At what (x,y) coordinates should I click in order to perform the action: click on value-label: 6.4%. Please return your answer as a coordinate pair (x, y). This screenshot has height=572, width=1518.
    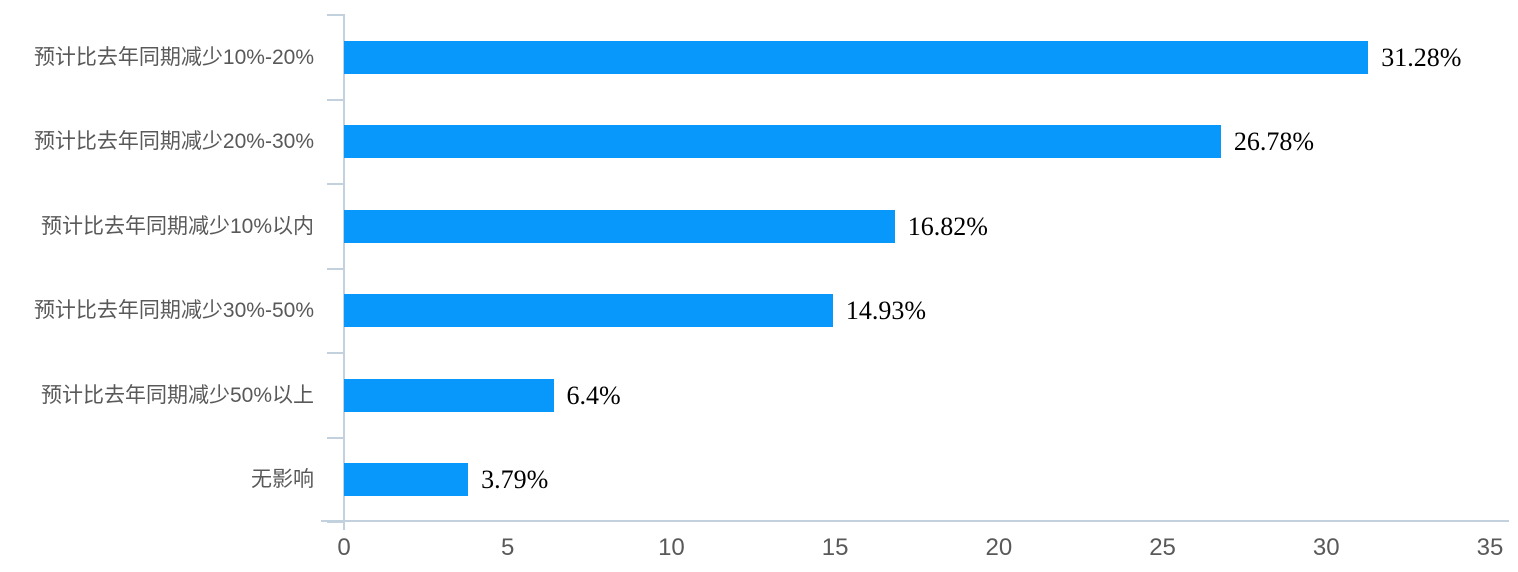
    Looking at the image, I should click on (593, 395).